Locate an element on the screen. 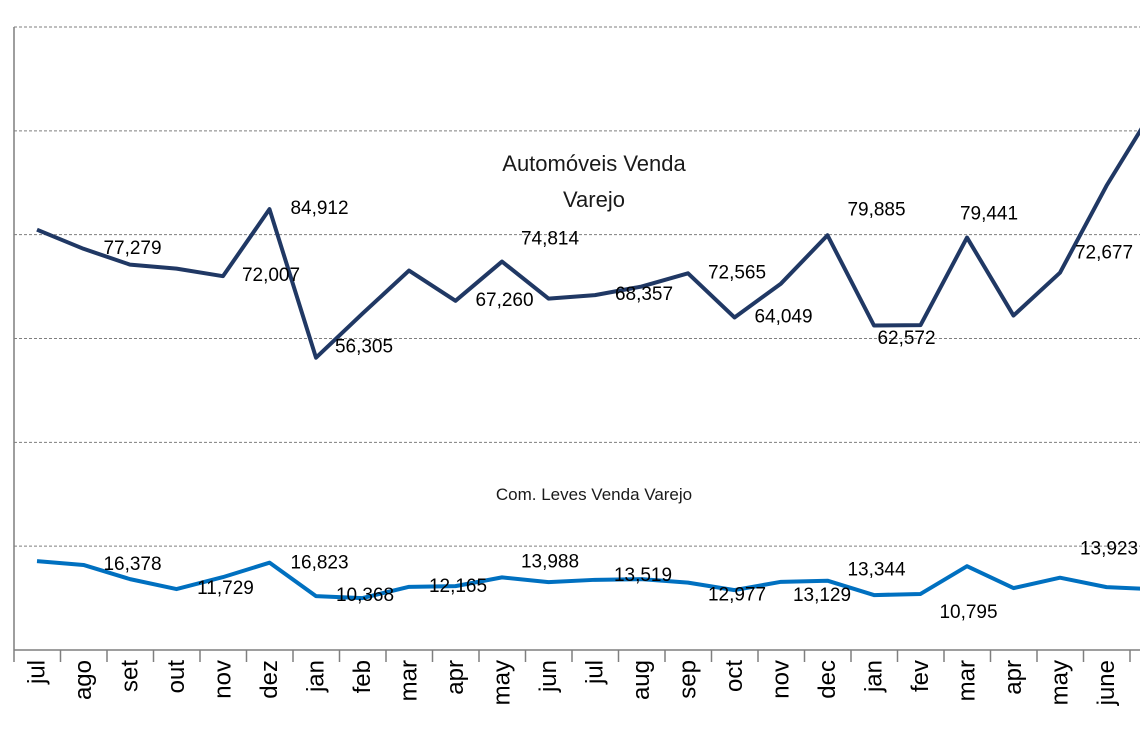 The image size is (1140, 742). data-label: 10,368 is located at coordinates (365, 595).